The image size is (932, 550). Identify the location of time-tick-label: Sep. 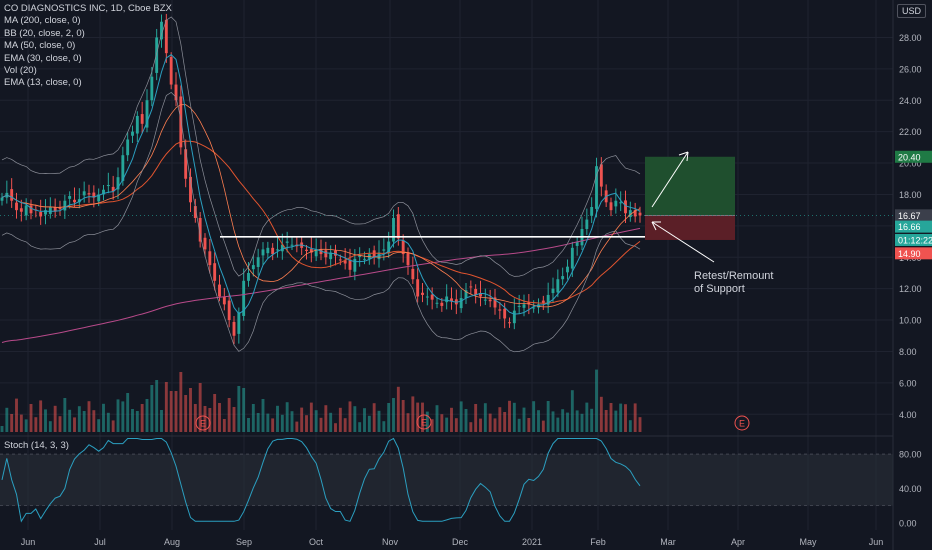
(244, 542).